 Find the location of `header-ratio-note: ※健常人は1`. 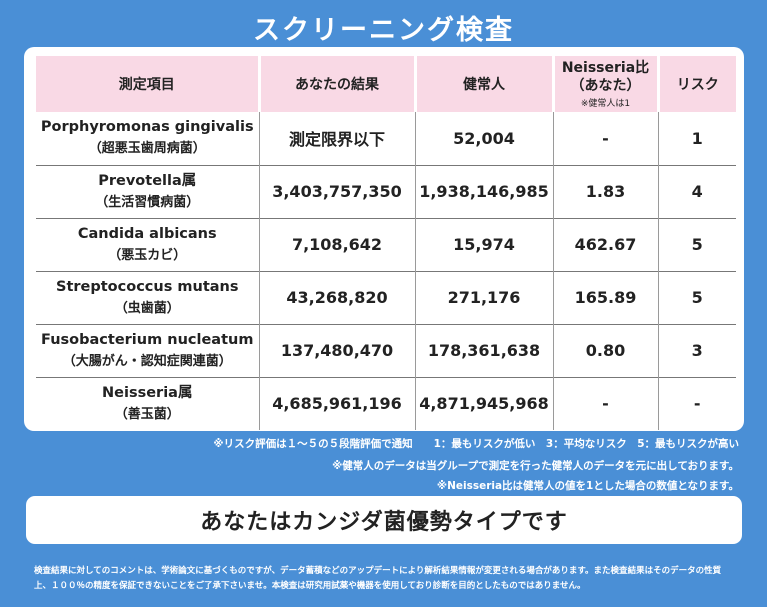

header-ratio-note: ※健常人は1 is located at coordinates (605, 104).